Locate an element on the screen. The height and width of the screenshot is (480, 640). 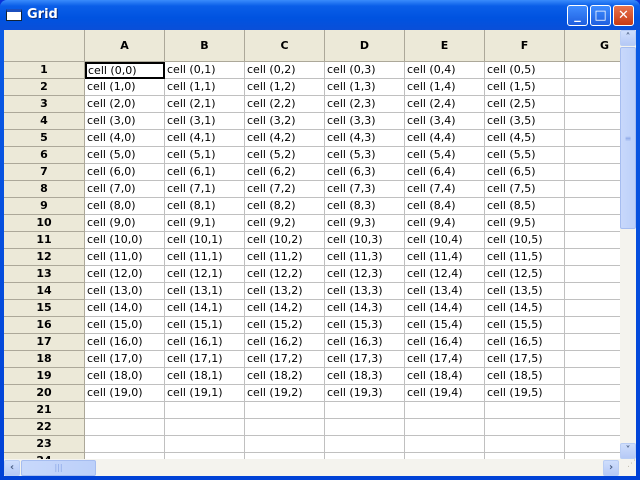
grid-cell: cell (8,0) is located at coordinates (125, 206).